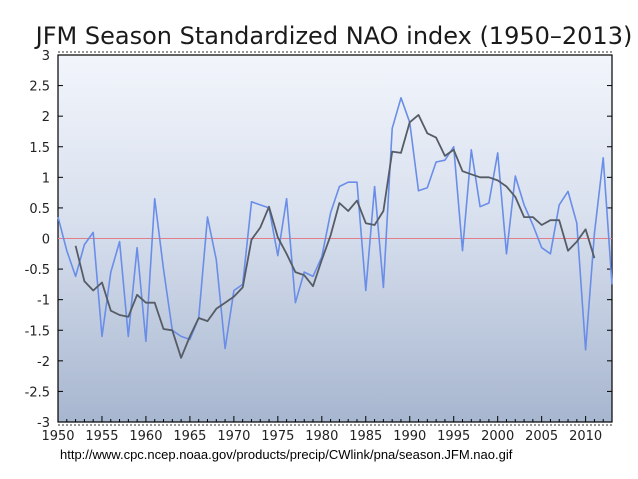 Image resolution: width=638 pixels, height=479 pixels. What do you see at coordinates (57, 436) in the screenshot?
I see `x-tick-label: 1950` at bounding box center [57, 436].